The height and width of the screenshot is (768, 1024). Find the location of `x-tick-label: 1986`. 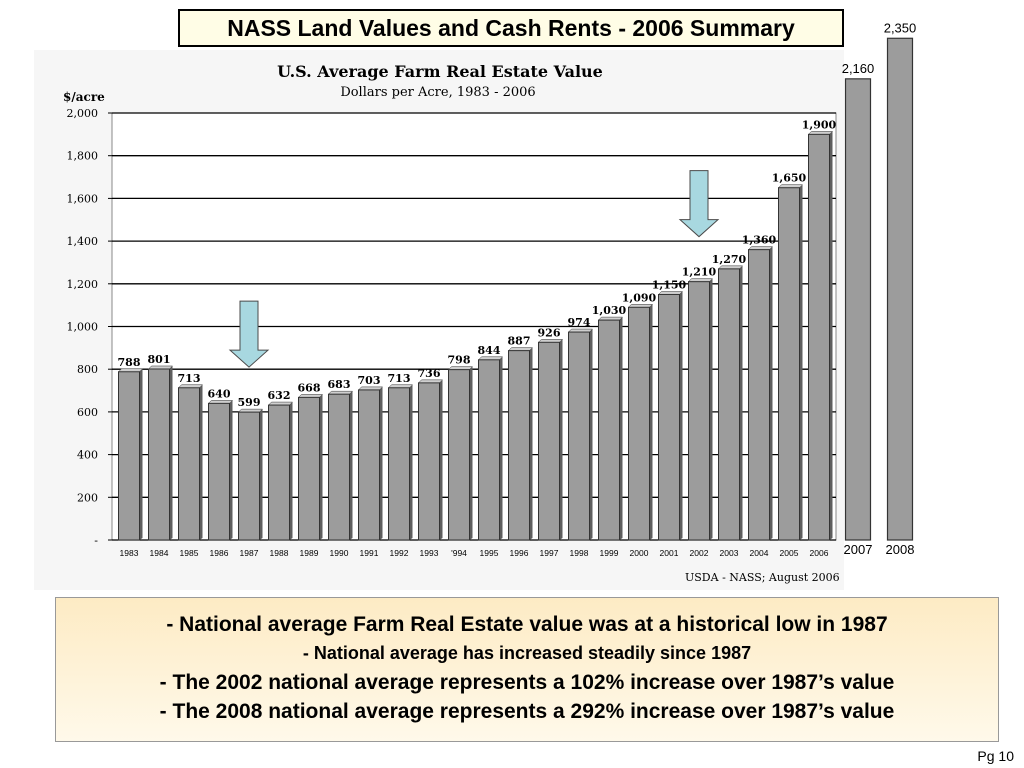

x-tick-label: 1986 is located at coordinates (219, 553).